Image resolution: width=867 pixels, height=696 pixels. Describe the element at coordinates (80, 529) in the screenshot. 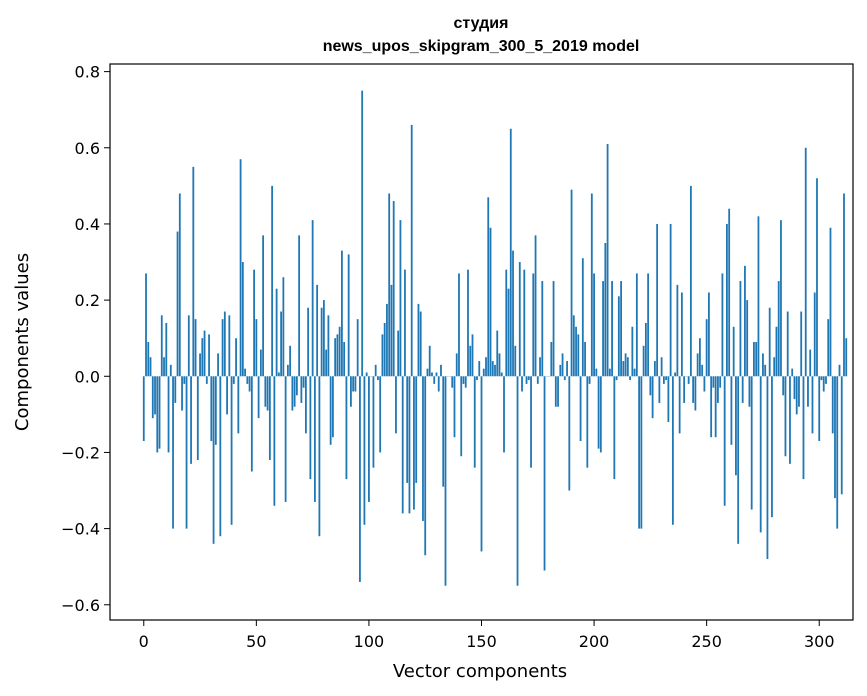

I see `y-tick-label: −0.4` at that location.